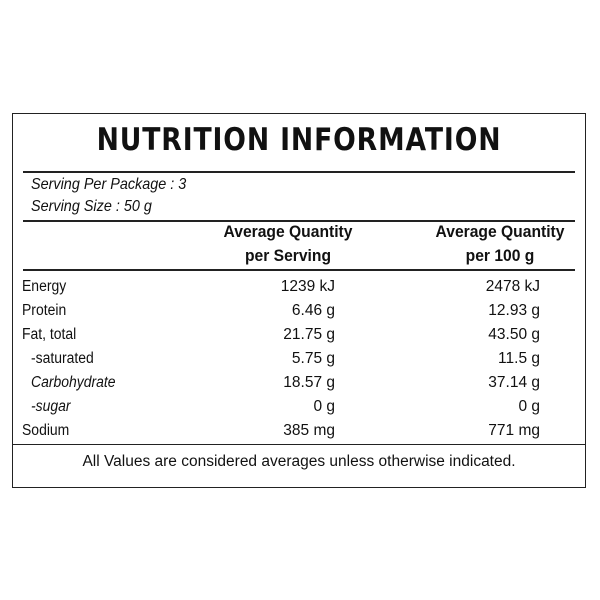  Describe the element at coordinates (529, 406) in the screenshot. I see `per-100g-value: 0 g` at that location.